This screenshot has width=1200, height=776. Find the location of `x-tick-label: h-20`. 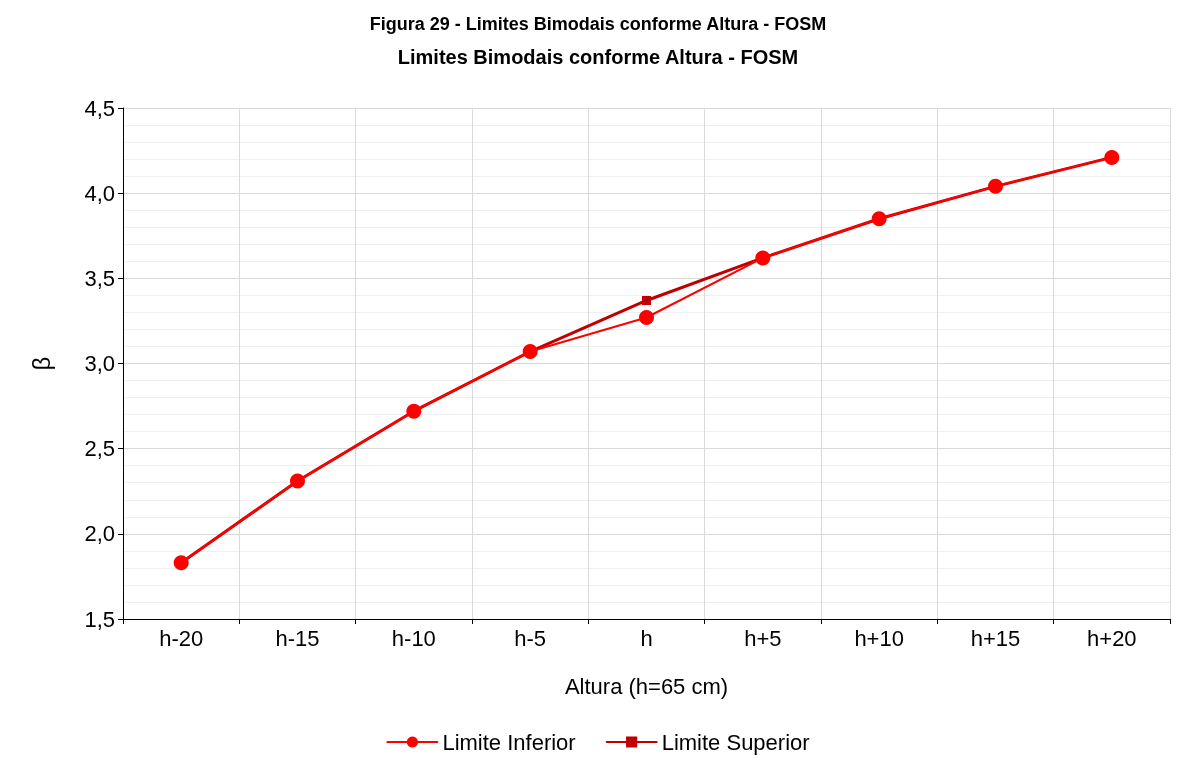

x-tick-label: h-20 is located at coordinates (181, 638).